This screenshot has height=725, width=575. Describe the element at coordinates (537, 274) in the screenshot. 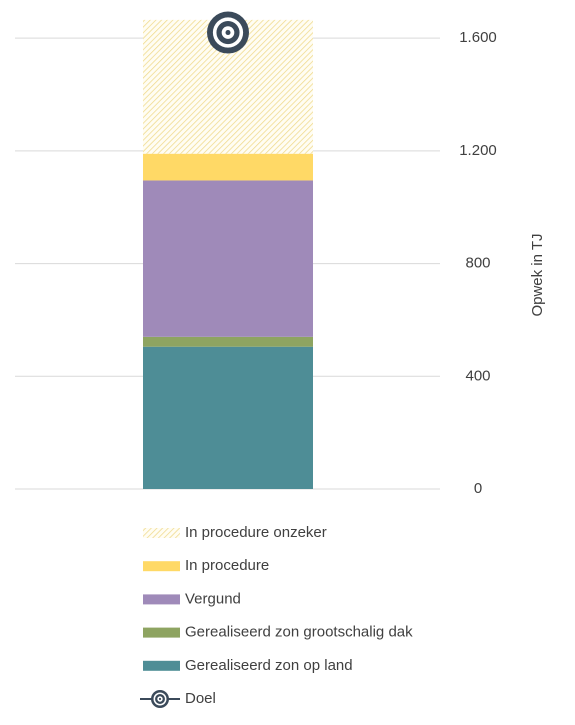

I see `y-axis-title: Opwek in TJ` at that location.